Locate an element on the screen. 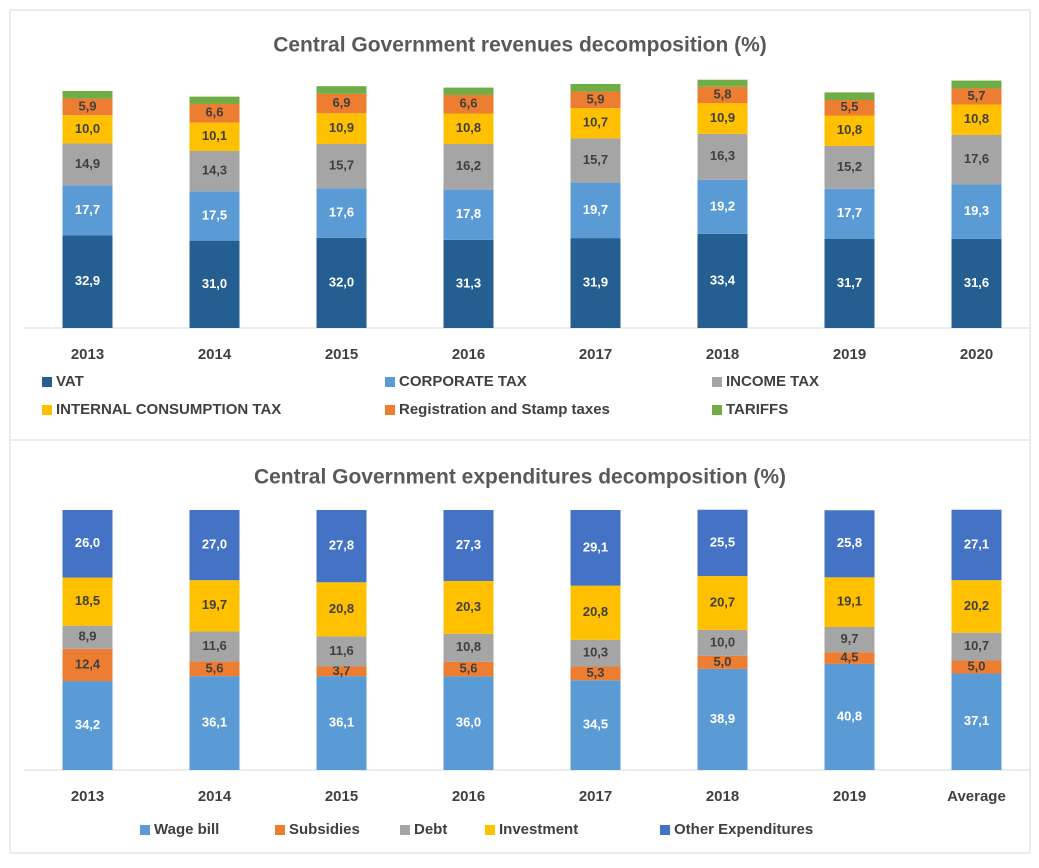  data-label: 36,1 is located at coordinates (214, 722).